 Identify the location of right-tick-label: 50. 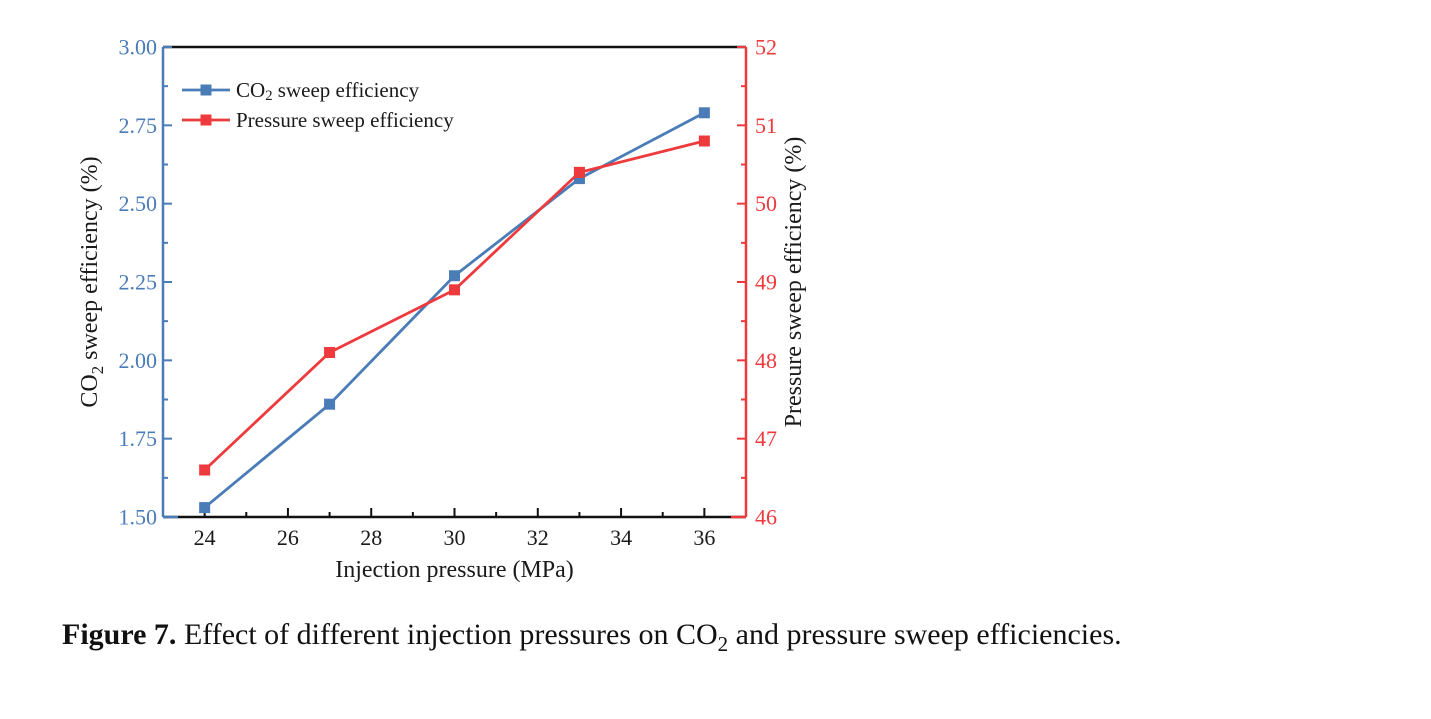
(766, 203).